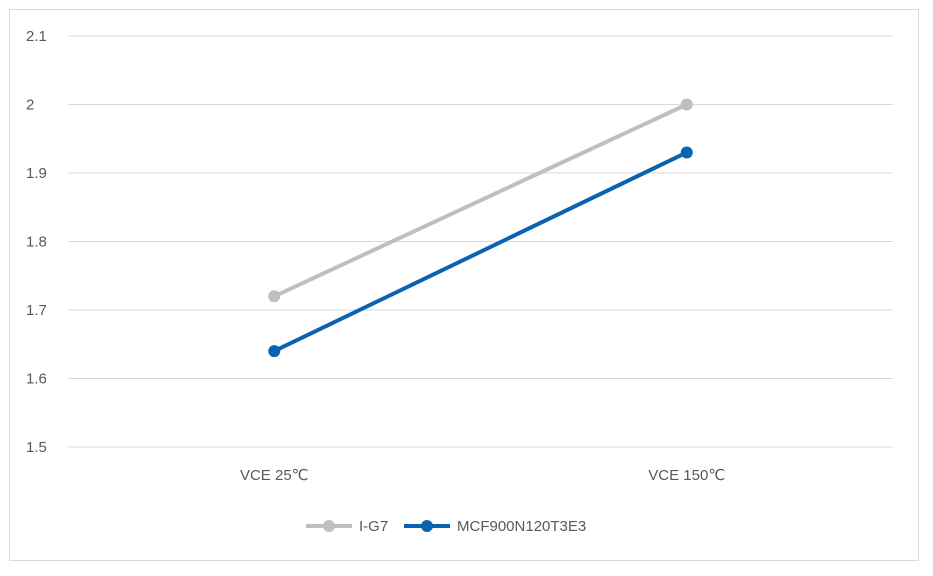 This screenshot has width=933, height=576. Describe the element at coordinates (36, 379) in the screenshot. I see `y-tick-label: 1.6` at that location.